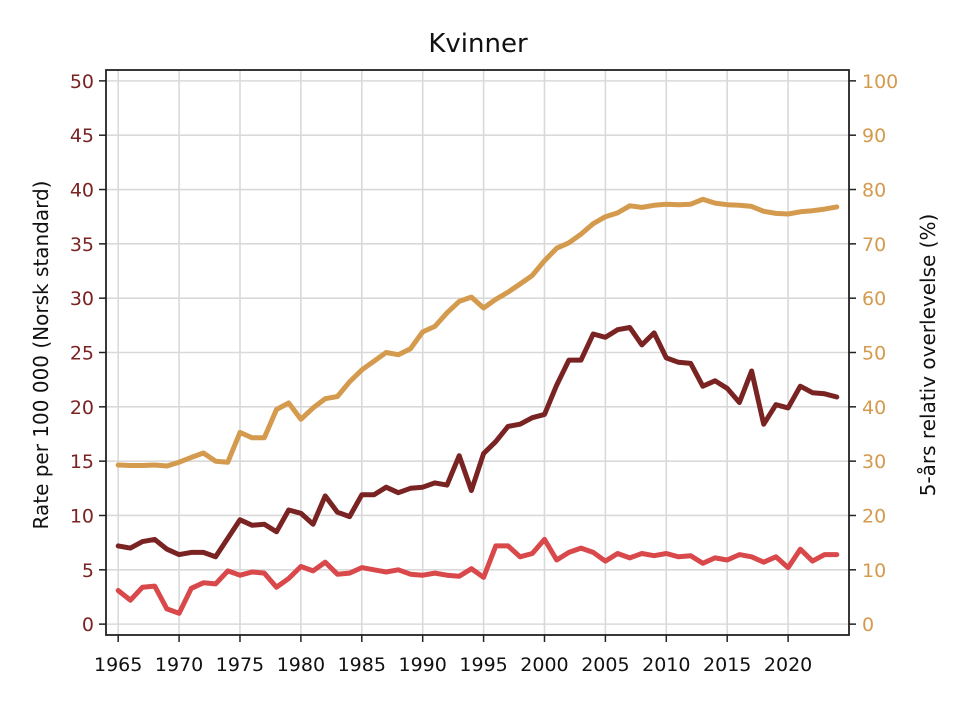 This screenshot has width=970, height=705. I want to click on y-tick-label-left: 15, so click(82, 462).